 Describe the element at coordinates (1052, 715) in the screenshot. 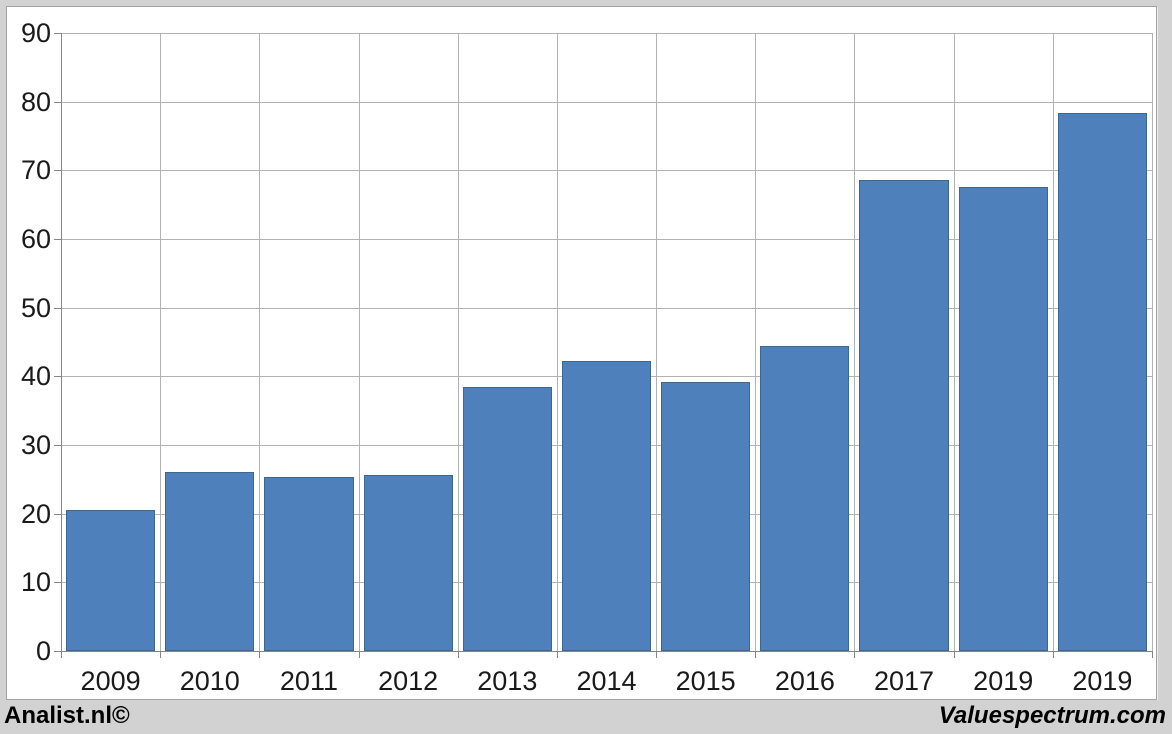

I see `valuespectrum-credit-label: Valuespectrum.com` at that location.